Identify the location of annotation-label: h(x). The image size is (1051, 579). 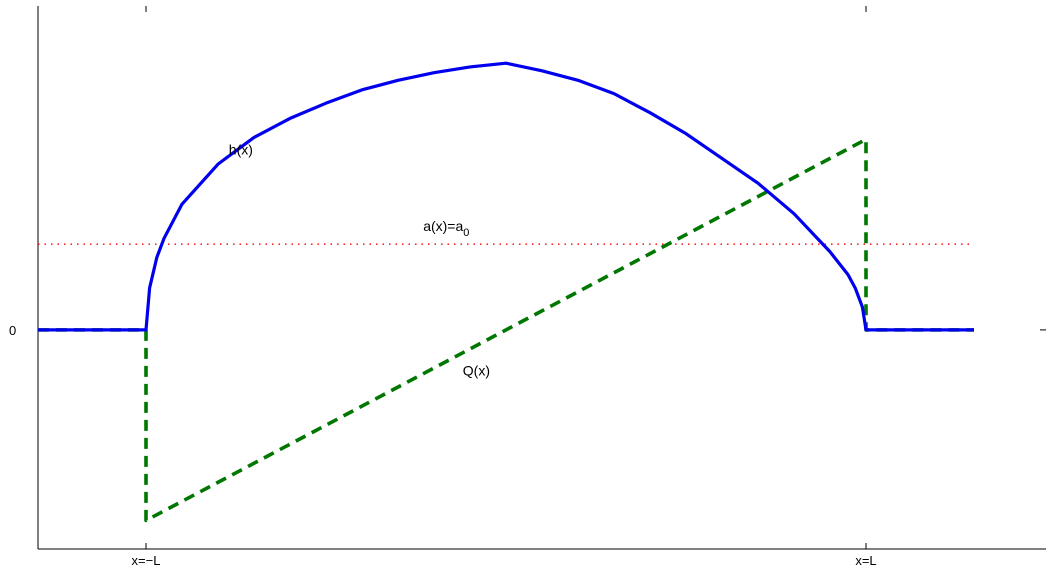
(241, 150).